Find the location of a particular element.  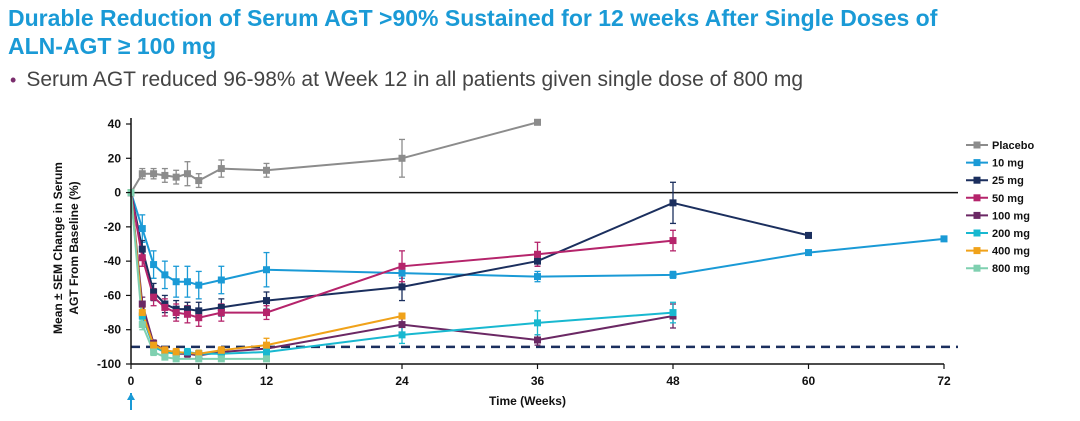

x-tick-label: 0 is located at coordinates (131, 381).